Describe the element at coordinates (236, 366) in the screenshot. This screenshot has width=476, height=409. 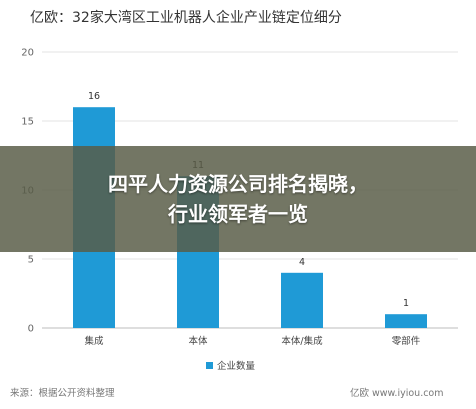
I see `legend-label: 企业数量` at that location.